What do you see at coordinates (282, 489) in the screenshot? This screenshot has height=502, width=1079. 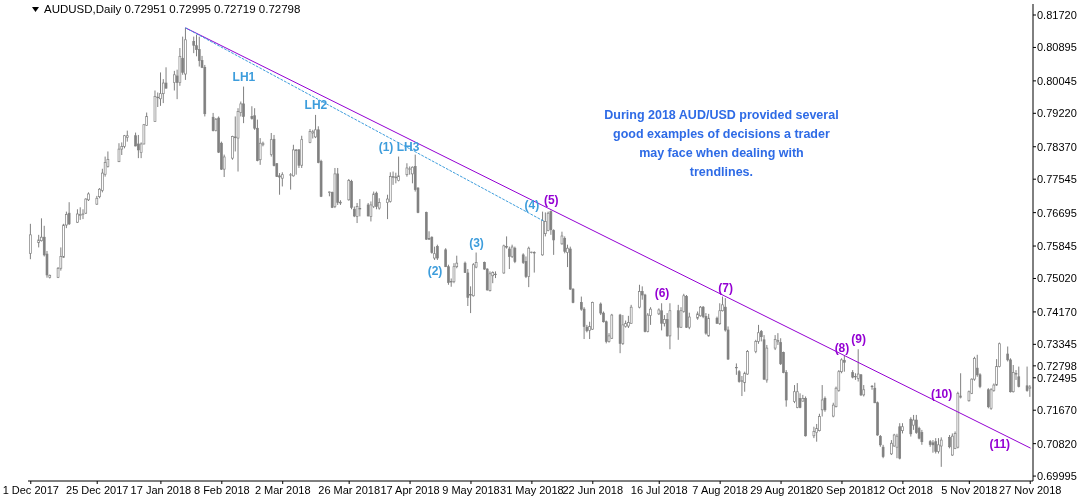 I see `x-tick-label: 2 Mar 2018` at bounding box center [282, 489].